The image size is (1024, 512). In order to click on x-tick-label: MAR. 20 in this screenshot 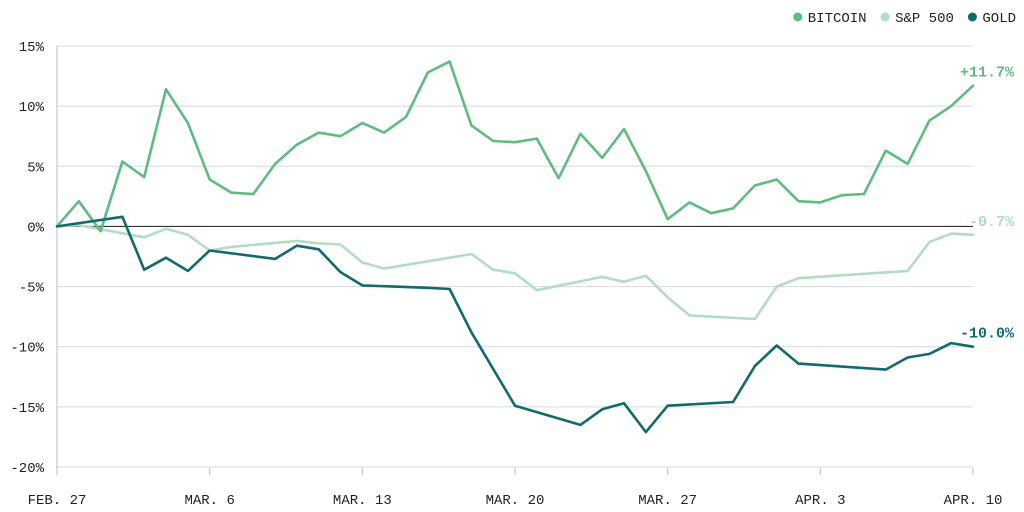, I will do `click(515, 501)`.